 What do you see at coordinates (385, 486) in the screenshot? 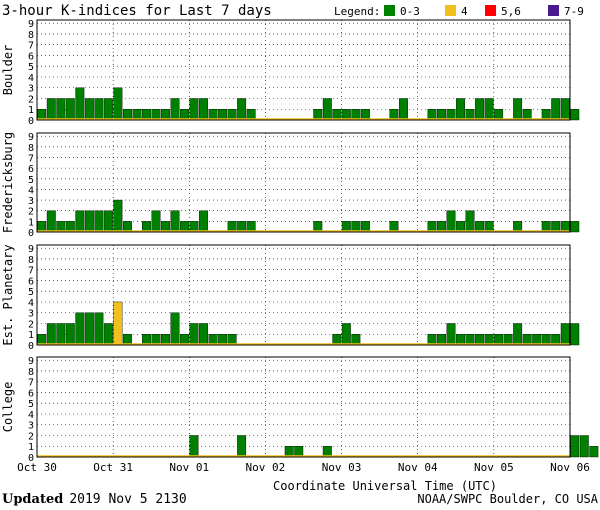
I see `x-axis-label: Coordinate Universal Time (UTC)` at bounding box center [385, 486].